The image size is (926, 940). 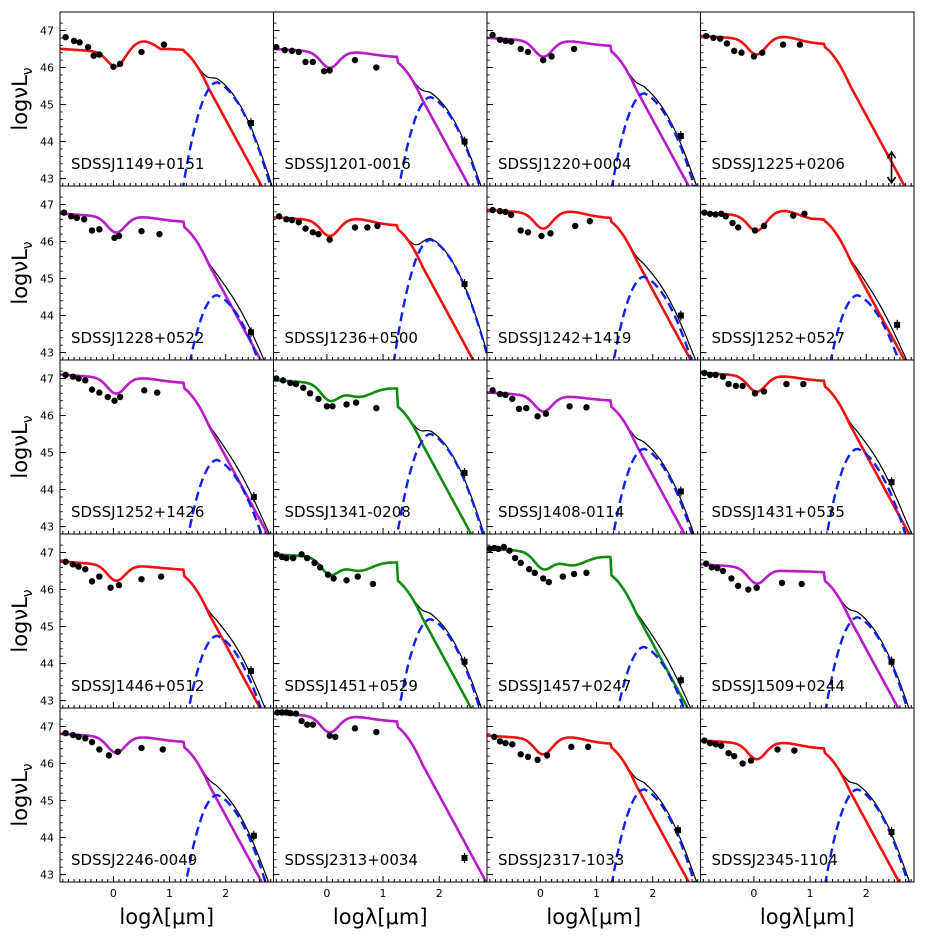 I want to click on upper-limit-arrow, so click(x=891, y=180).